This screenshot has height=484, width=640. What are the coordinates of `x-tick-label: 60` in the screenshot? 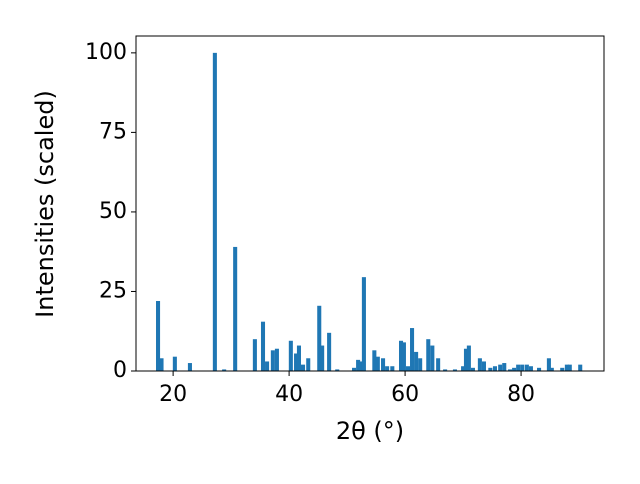 It's located at (405, 394).